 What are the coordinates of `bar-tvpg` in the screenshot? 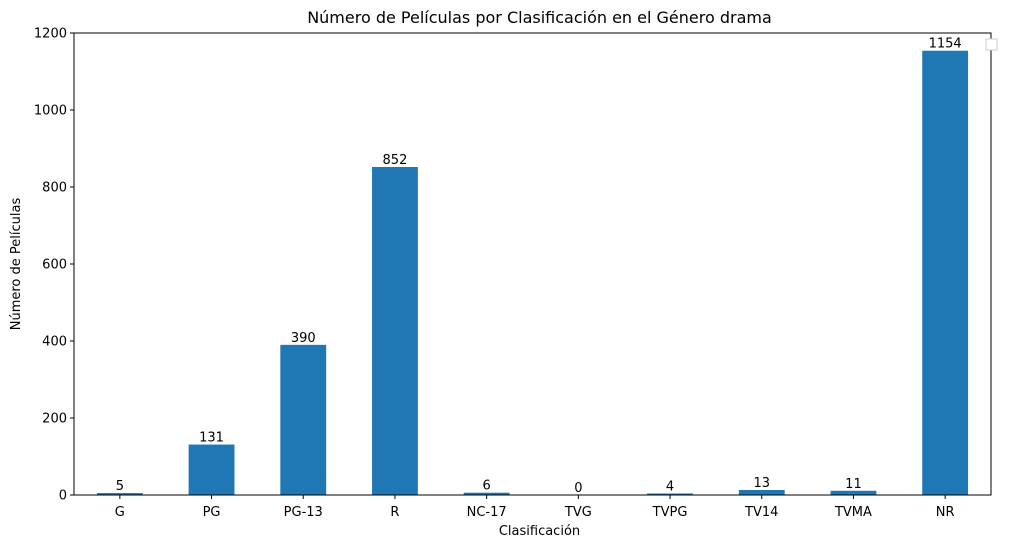 It's located at (670, 494).